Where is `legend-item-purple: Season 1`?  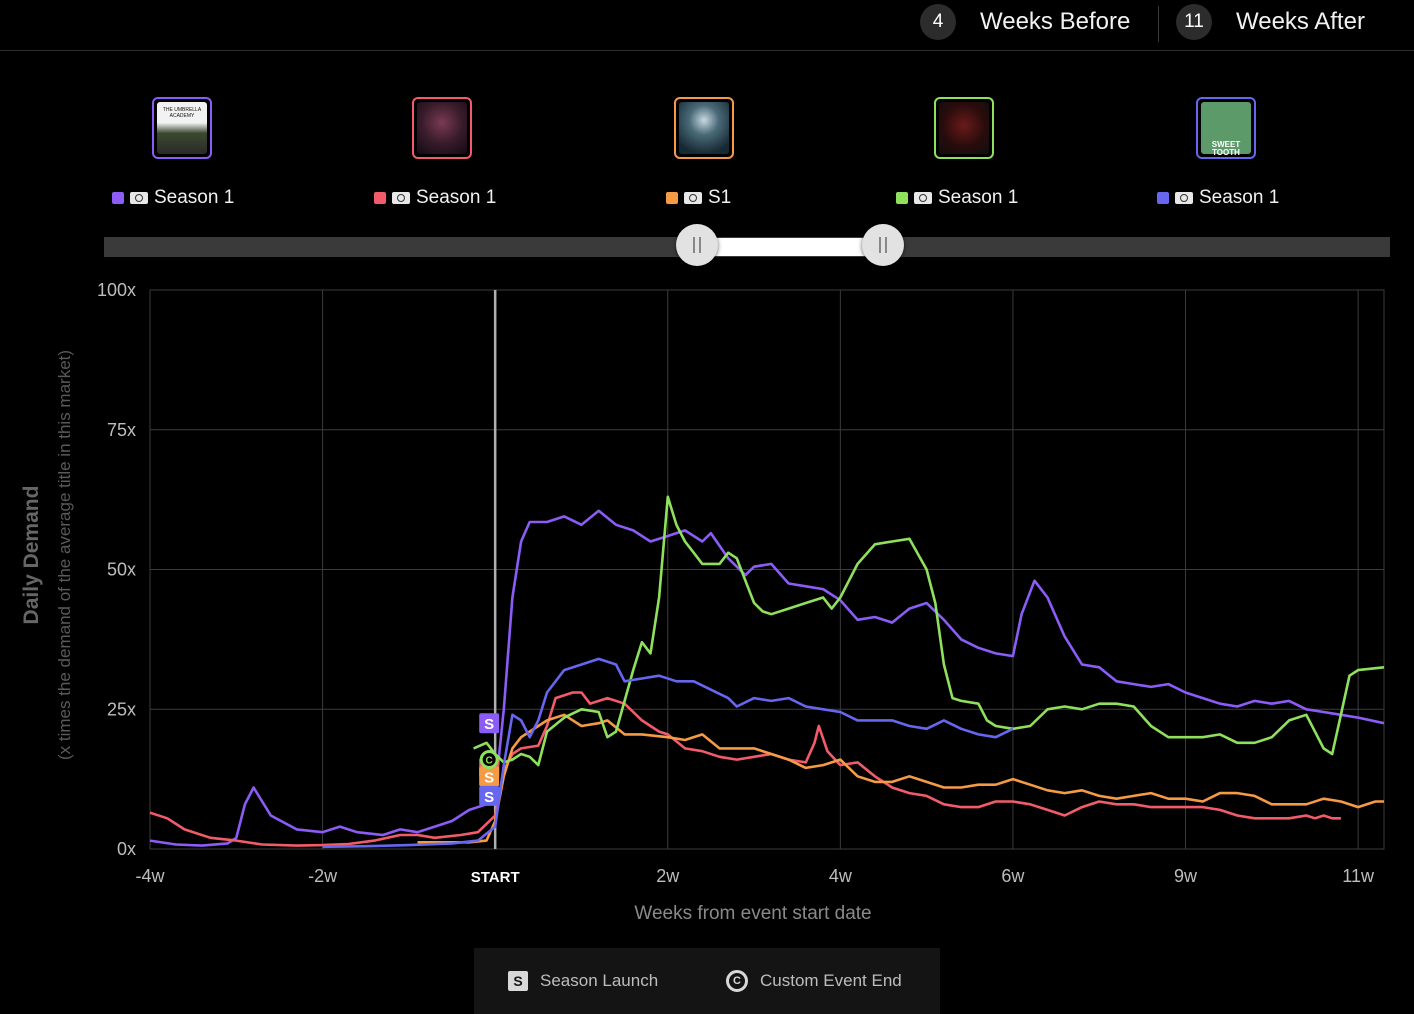 legend-item-purple: Season 1 is located at coordinates (173, 198).